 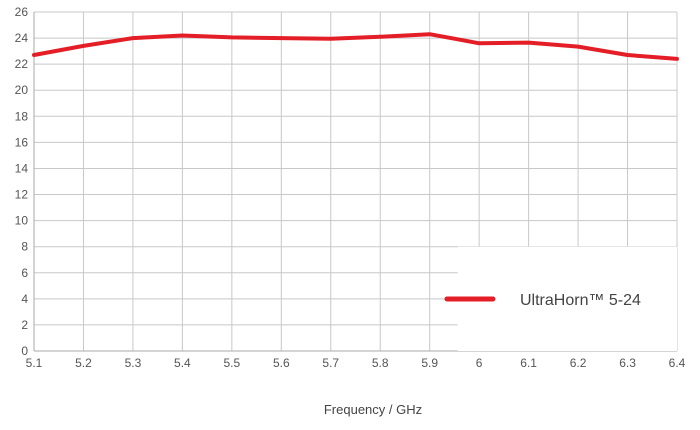 What do you see at coordinates (330, 363) in the screenshot?
I see `x-tick-label: 5.7` at bounding box center [330, 363].